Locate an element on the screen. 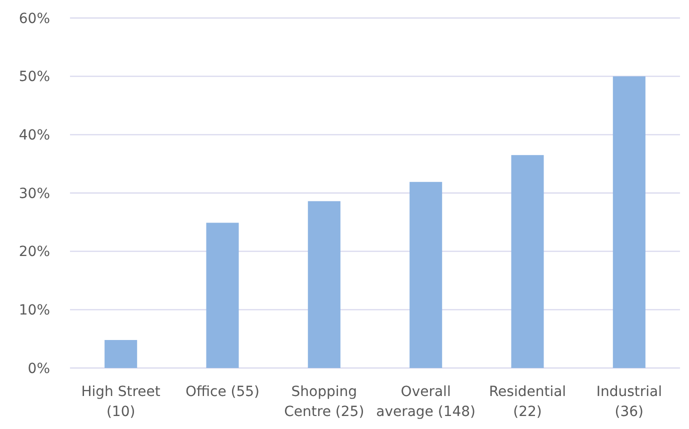 This screenshot has width=689, height=429. x-tick-label: Shopping Centre (25) is located at coordinates (324, 402).